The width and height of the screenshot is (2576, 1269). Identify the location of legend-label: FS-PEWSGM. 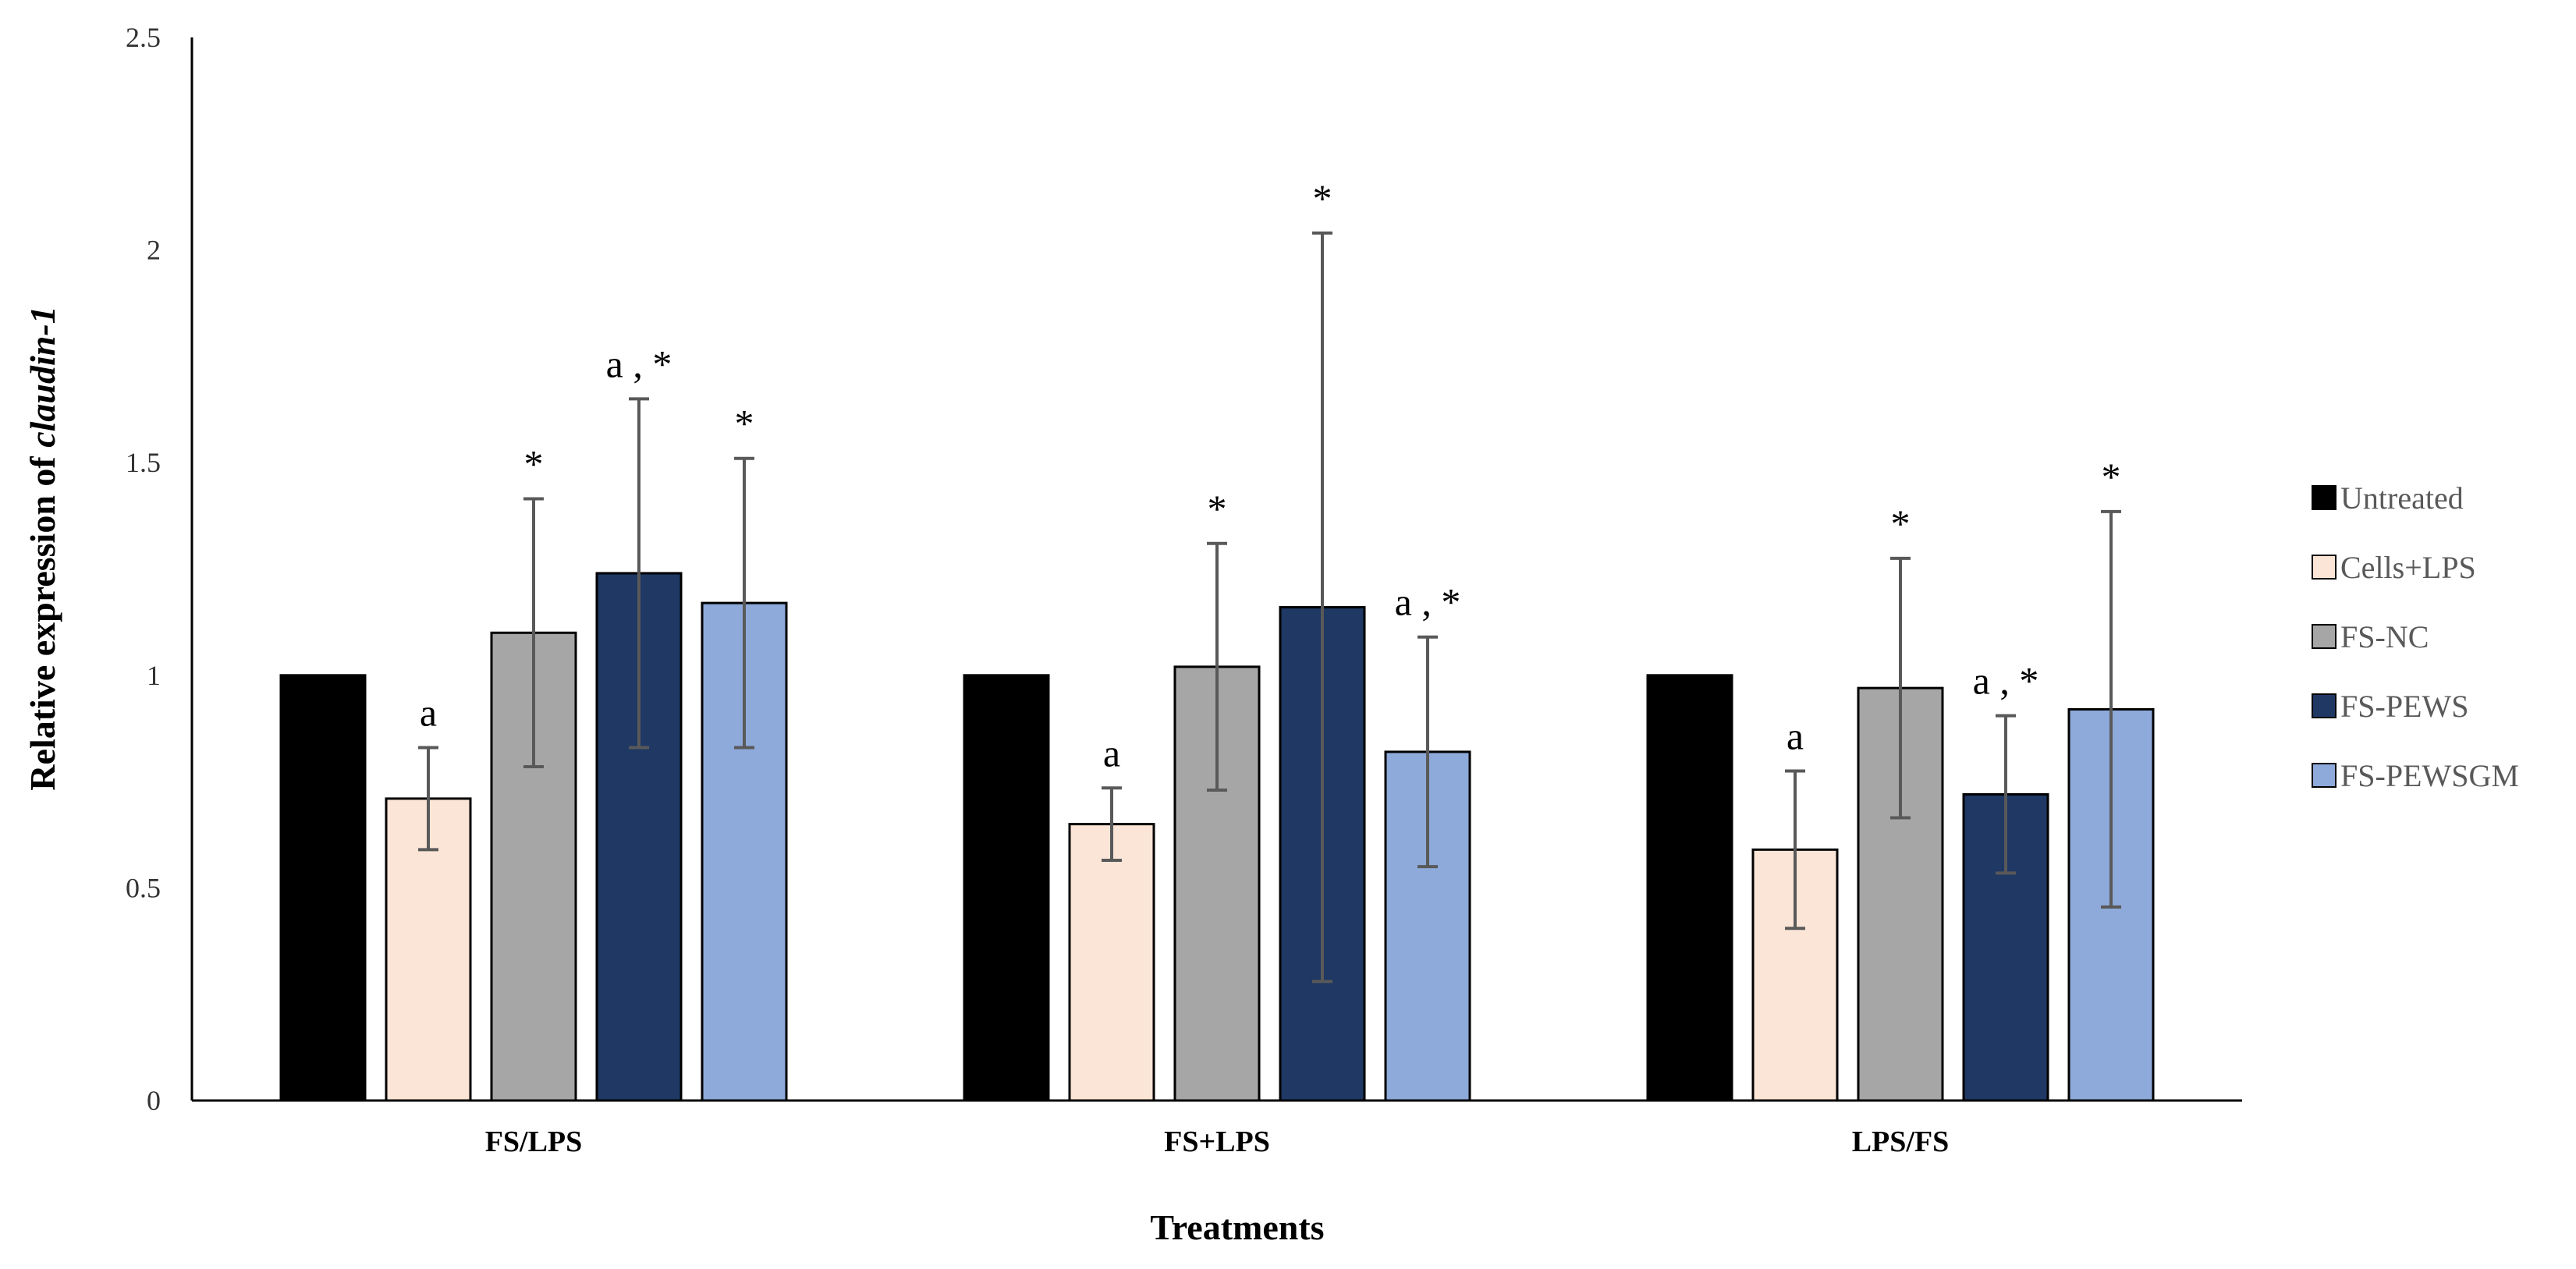
(2429, 775).